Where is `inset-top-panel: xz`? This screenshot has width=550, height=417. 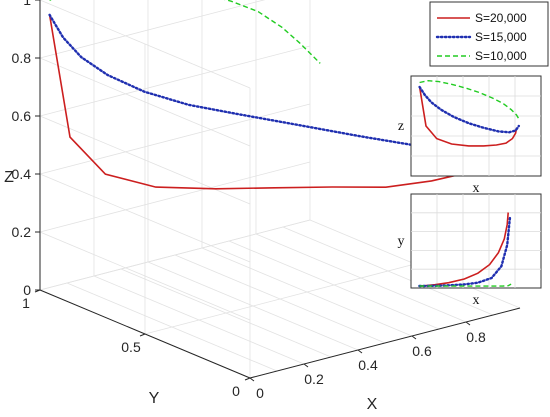
inset-top-panel: xz is located at coordinates (470, 135).